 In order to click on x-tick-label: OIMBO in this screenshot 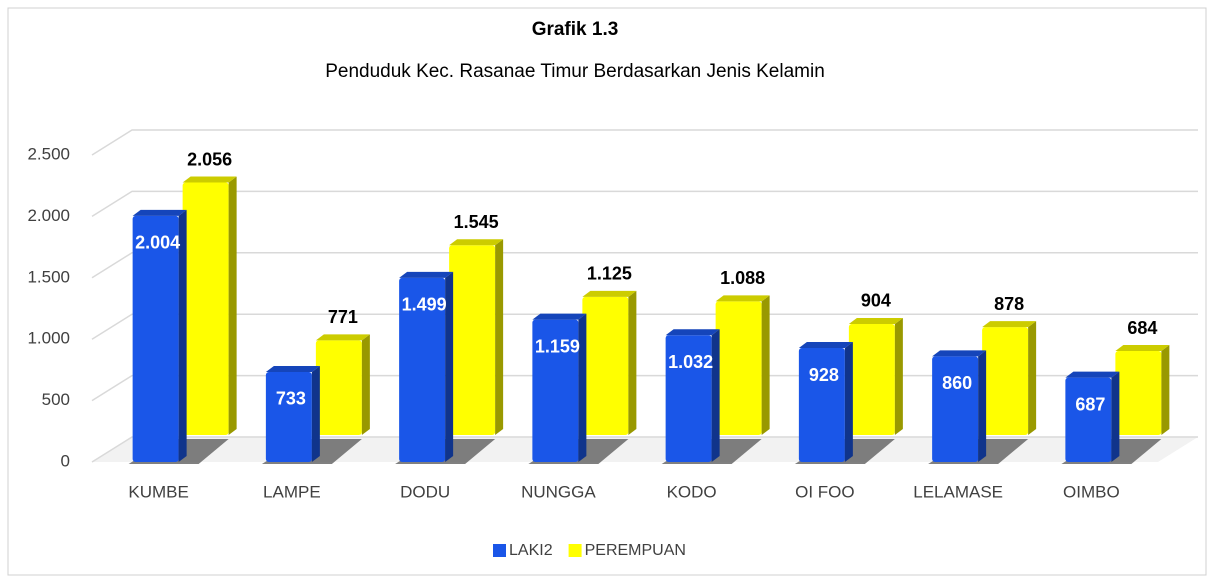, I will do `click(1091, 491)`.